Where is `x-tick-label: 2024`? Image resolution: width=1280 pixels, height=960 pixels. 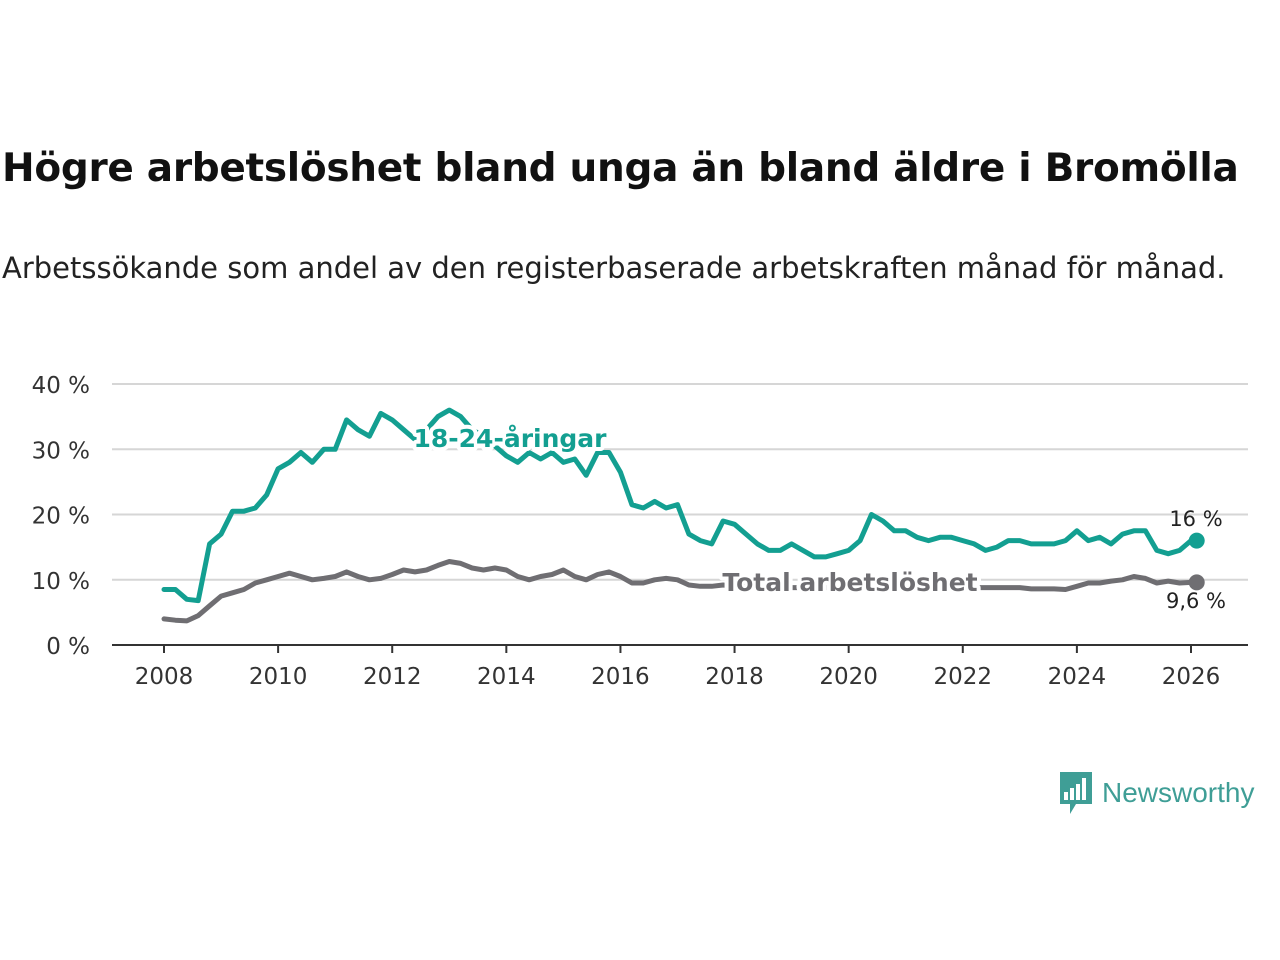
x-tick-label: 2024 is located at coordinates (1077, 677).